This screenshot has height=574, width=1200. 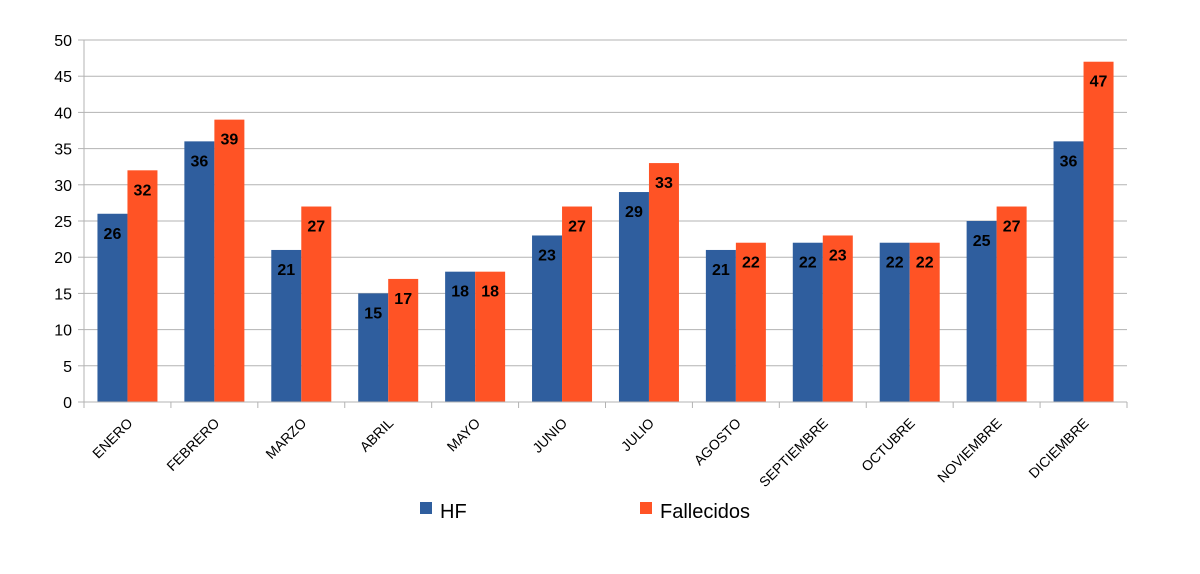 What do you see at coordinates (376, 435) in the screenshot?
I see `x-tick-label: ABRIL` at bounding box center [376, 435].